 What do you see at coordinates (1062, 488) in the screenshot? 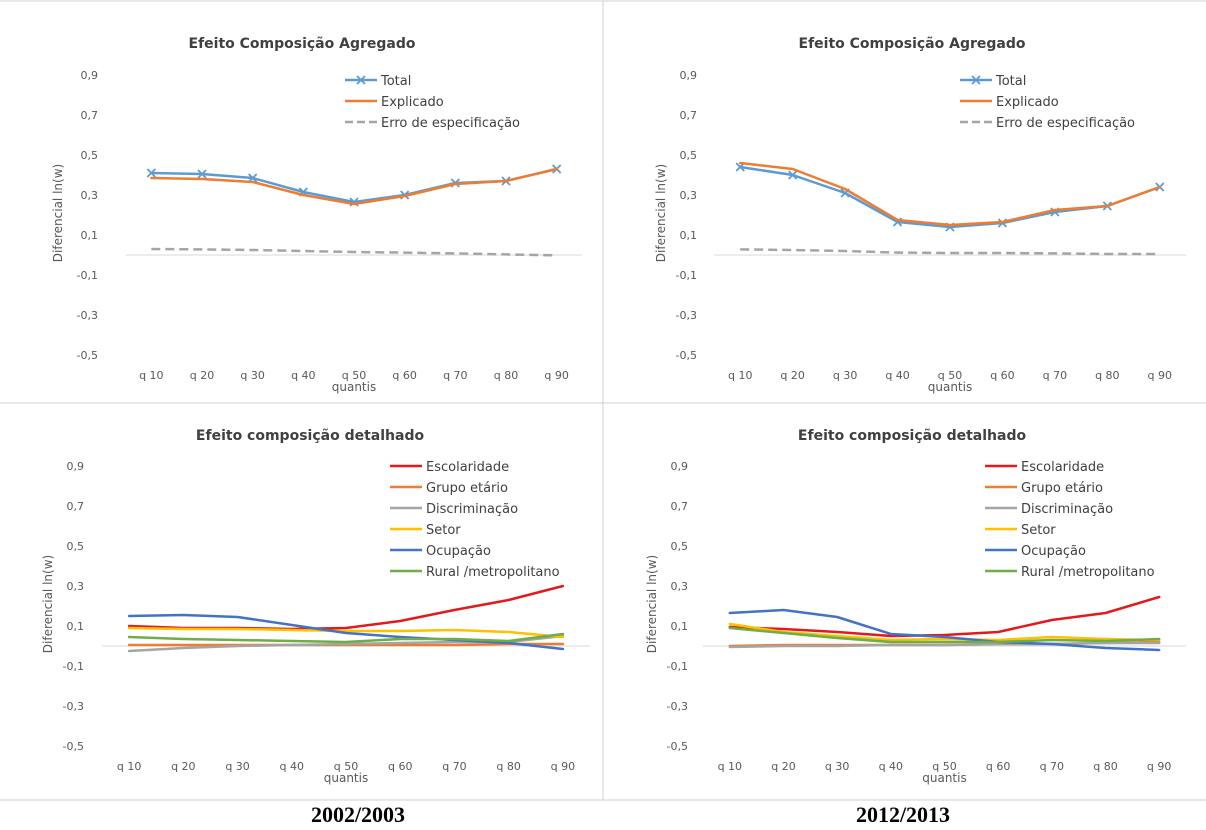
I see `legend-label: Grupo etário` at bounding box center [1062, 488].